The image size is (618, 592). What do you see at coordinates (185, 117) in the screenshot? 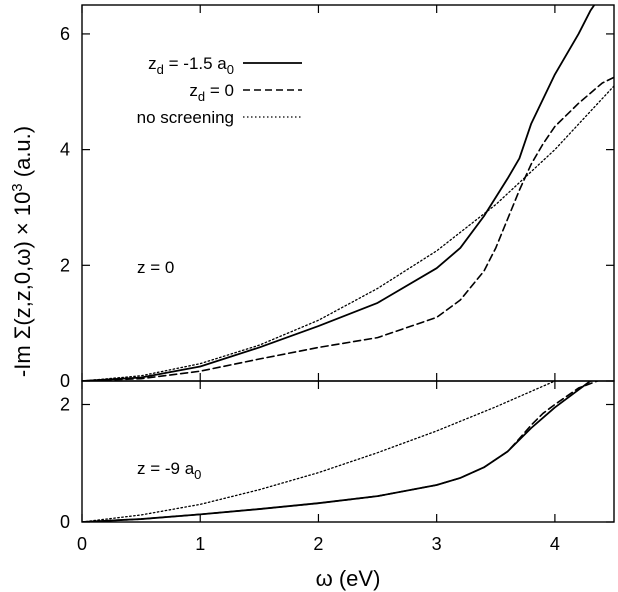
I see `legend-label-dotted: no screening` at bounding box center [185, 117].